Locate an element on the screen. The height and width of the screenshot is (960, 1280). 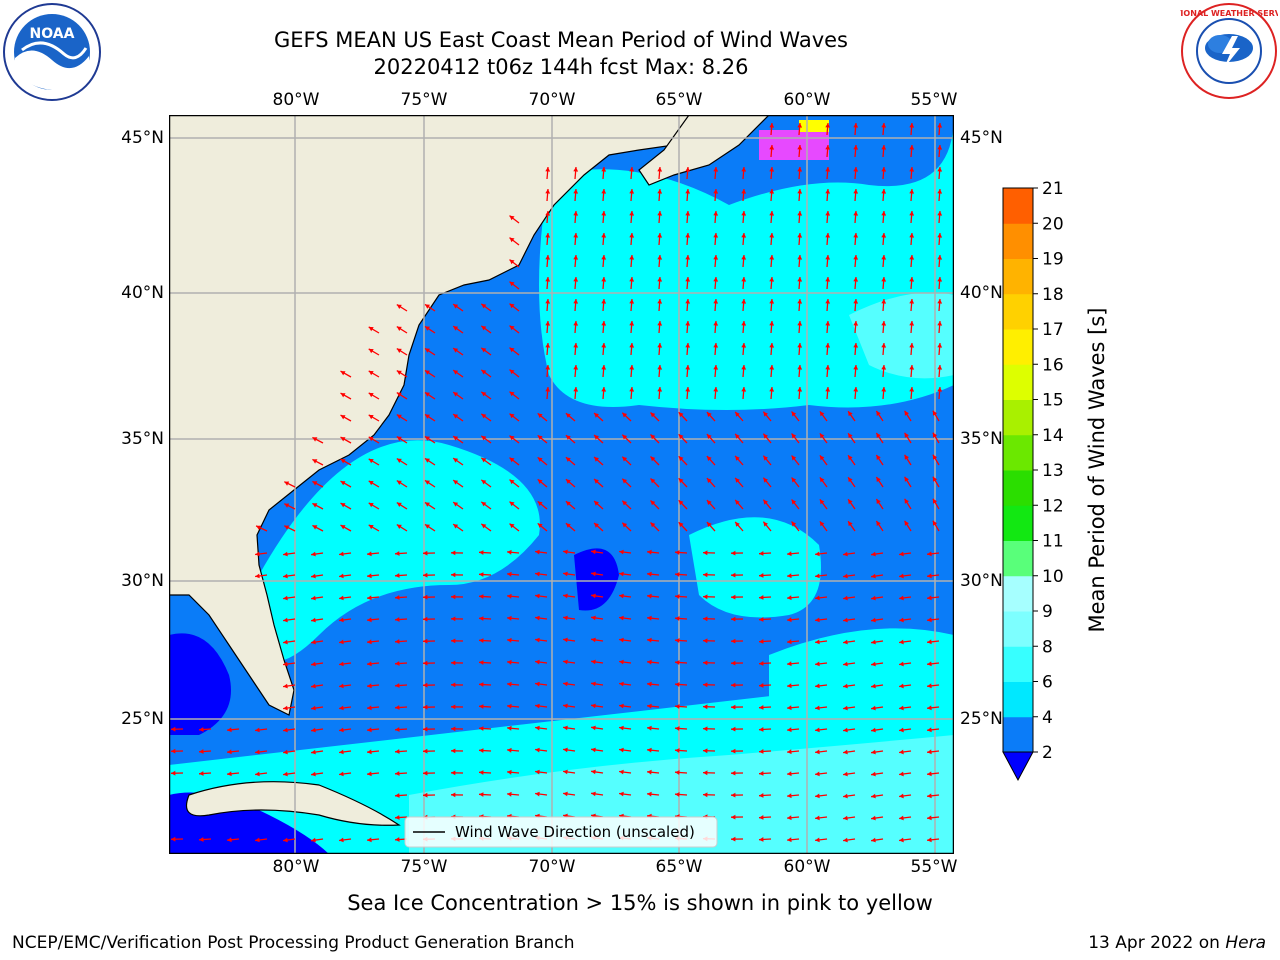
ocean-period-6-8-north is located at coordinates (901, 335).